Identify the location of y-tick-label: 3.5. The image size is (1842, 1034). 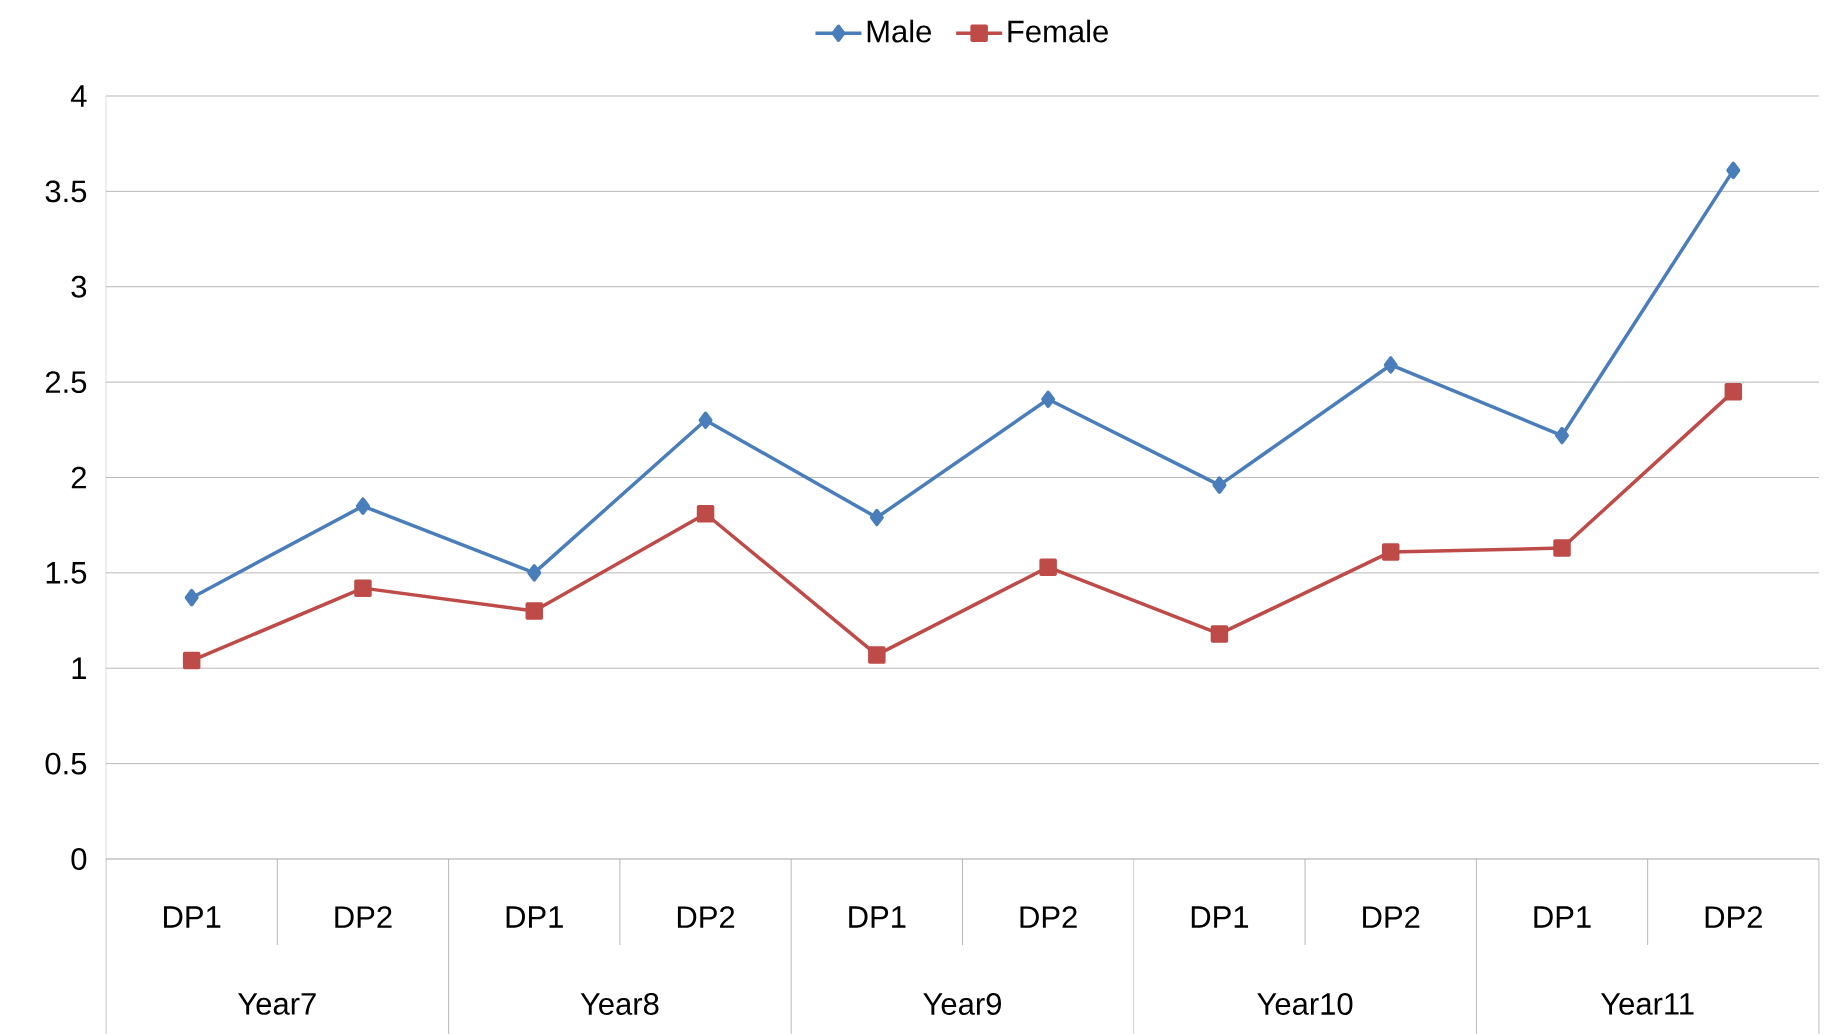
(66, 191).